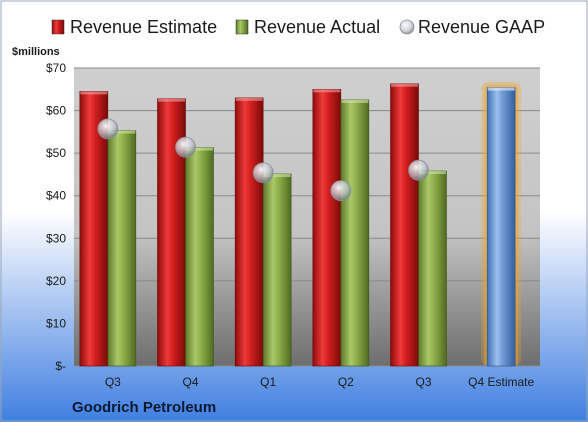 This screenshot has height=422, width=588. I want to click on x-axis-ticks: Q3 Q4 Q1 Q2 Q3 Q4 Estimate, so click(320, 382).